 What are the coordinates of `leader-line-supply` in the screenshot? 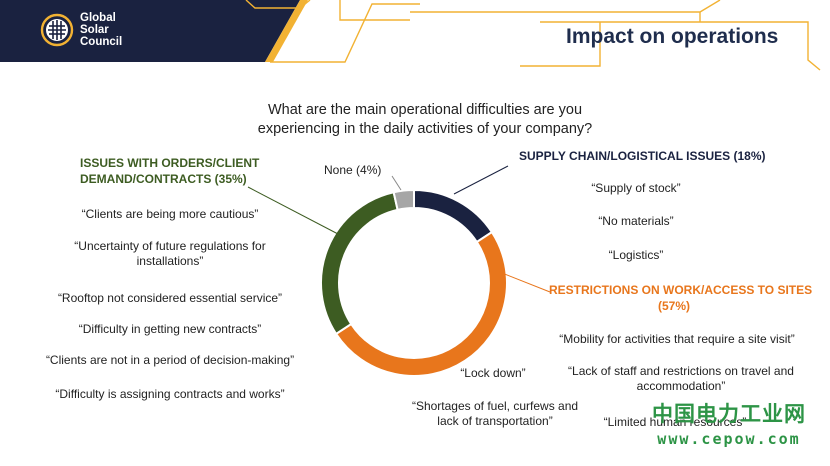 It's located at (481, 180).